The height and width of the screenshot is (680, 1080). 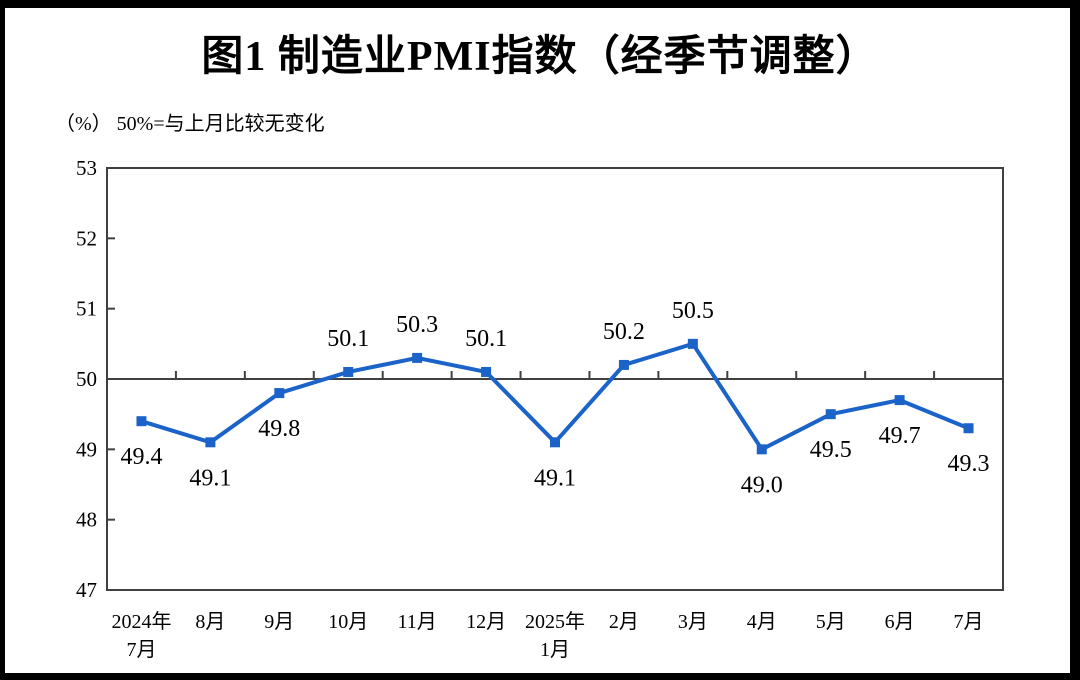 What do you see at coordinates (279, 429) in the screenshot?
I see `data-point-label: 49.8` at bounding box center [279, 429].